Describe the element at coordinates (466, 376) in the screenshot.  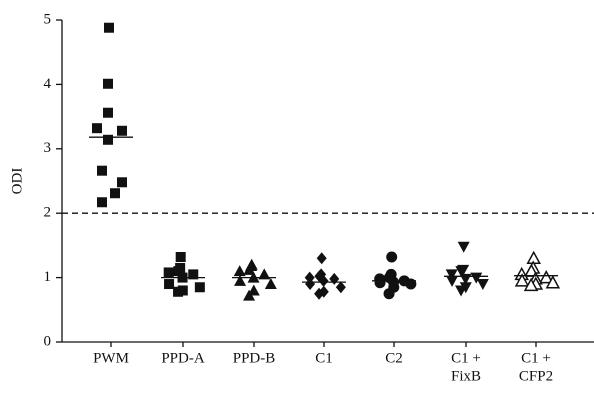
I see `x-tick-label: FixB` at that location.